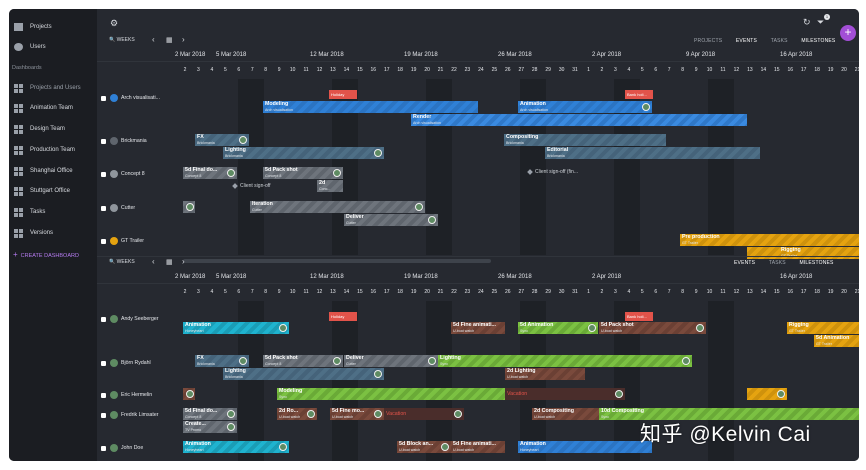 The width and height of the screenshot is (866, 470). I want to click on tab-projects: PROJECTS, so click(708, 41).